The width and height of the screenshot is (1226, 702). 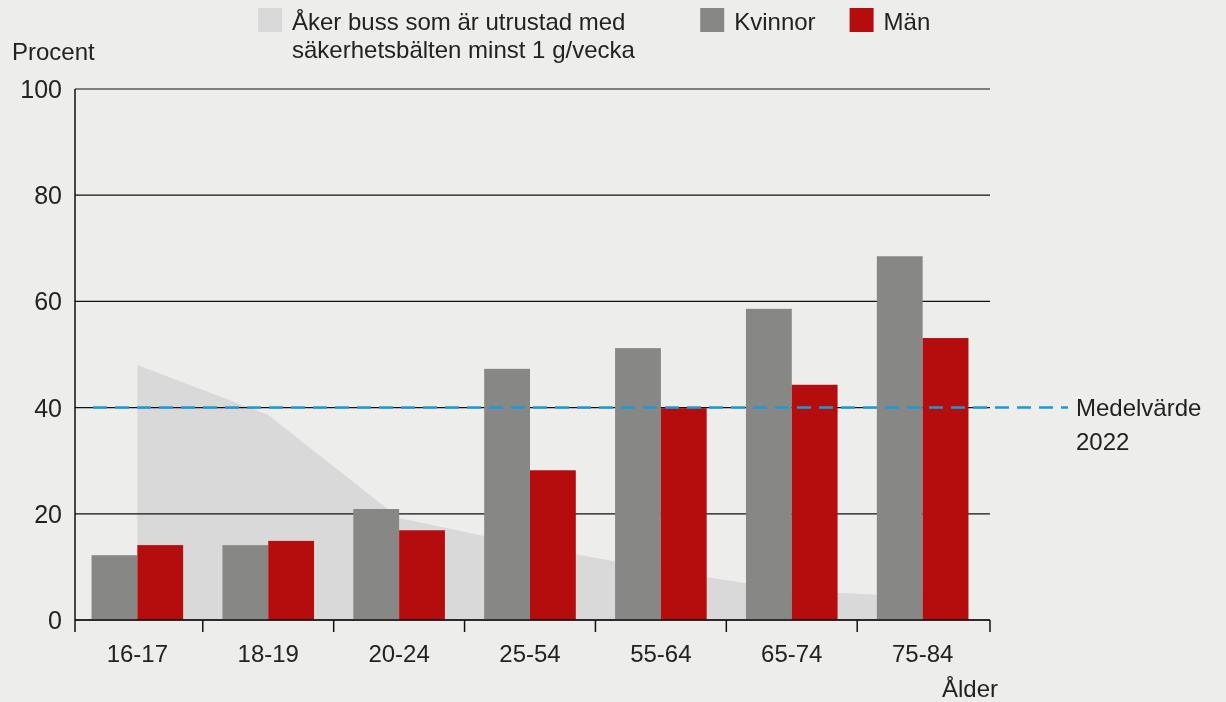 What do you see at coordinates (268, 653) in the screenshot?
I see `x-tick-label: 18-19` at bounding box center [268, 653].